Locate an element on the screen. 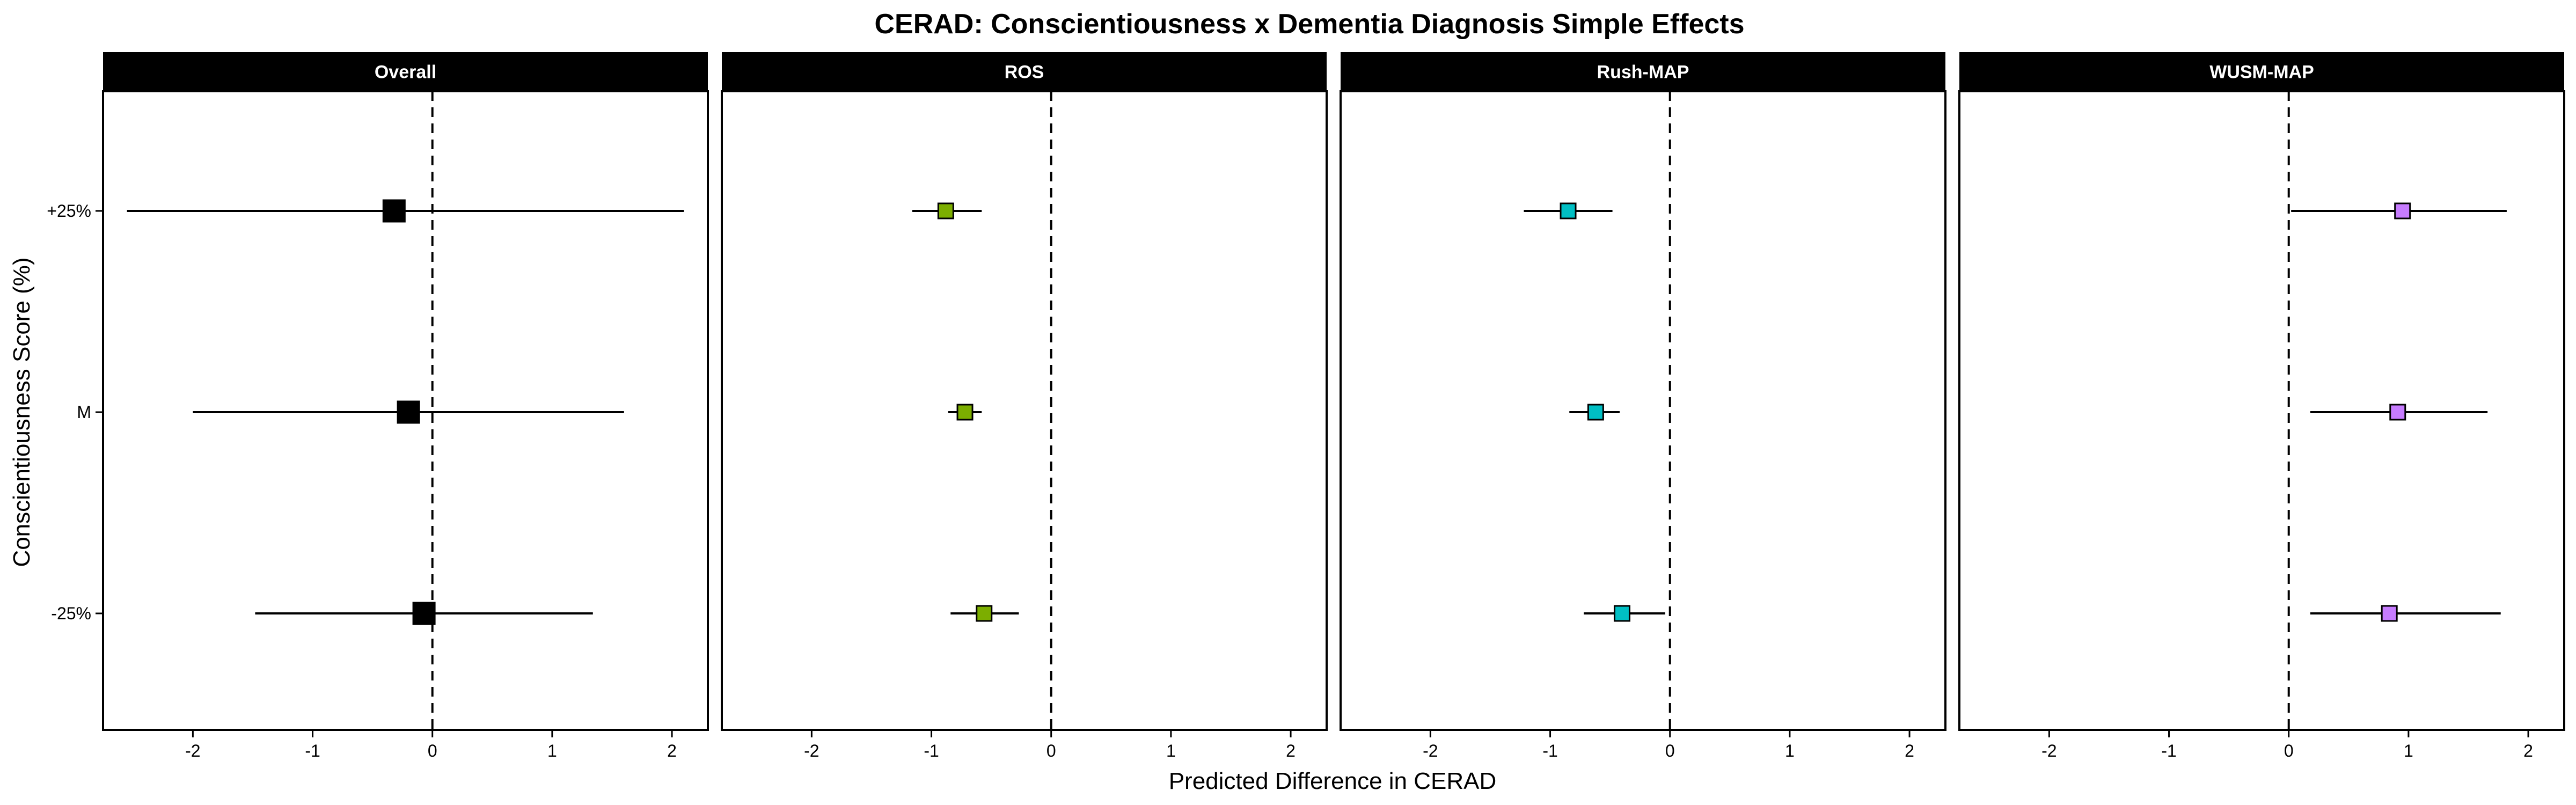 The image size is (2576, 805). y-tick-label: +25% is located at coordinates (69, 211).